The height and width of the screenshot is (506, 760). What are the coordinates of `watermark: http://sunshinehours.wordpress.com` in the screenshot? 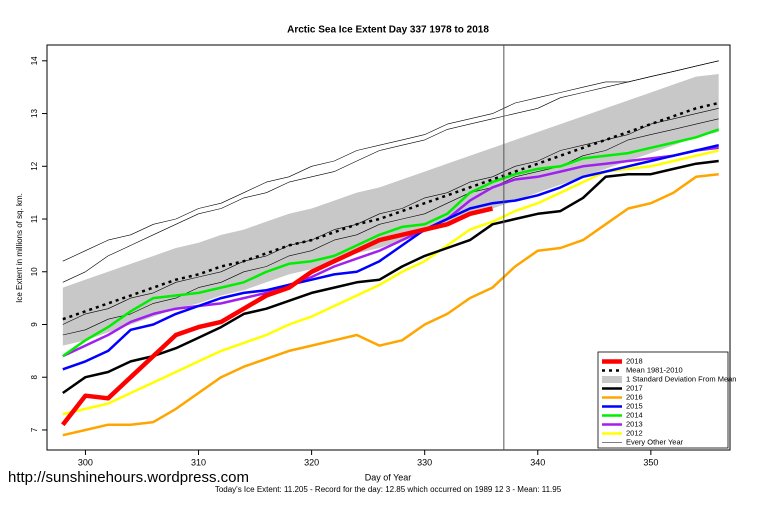 It's located at (128, 477).